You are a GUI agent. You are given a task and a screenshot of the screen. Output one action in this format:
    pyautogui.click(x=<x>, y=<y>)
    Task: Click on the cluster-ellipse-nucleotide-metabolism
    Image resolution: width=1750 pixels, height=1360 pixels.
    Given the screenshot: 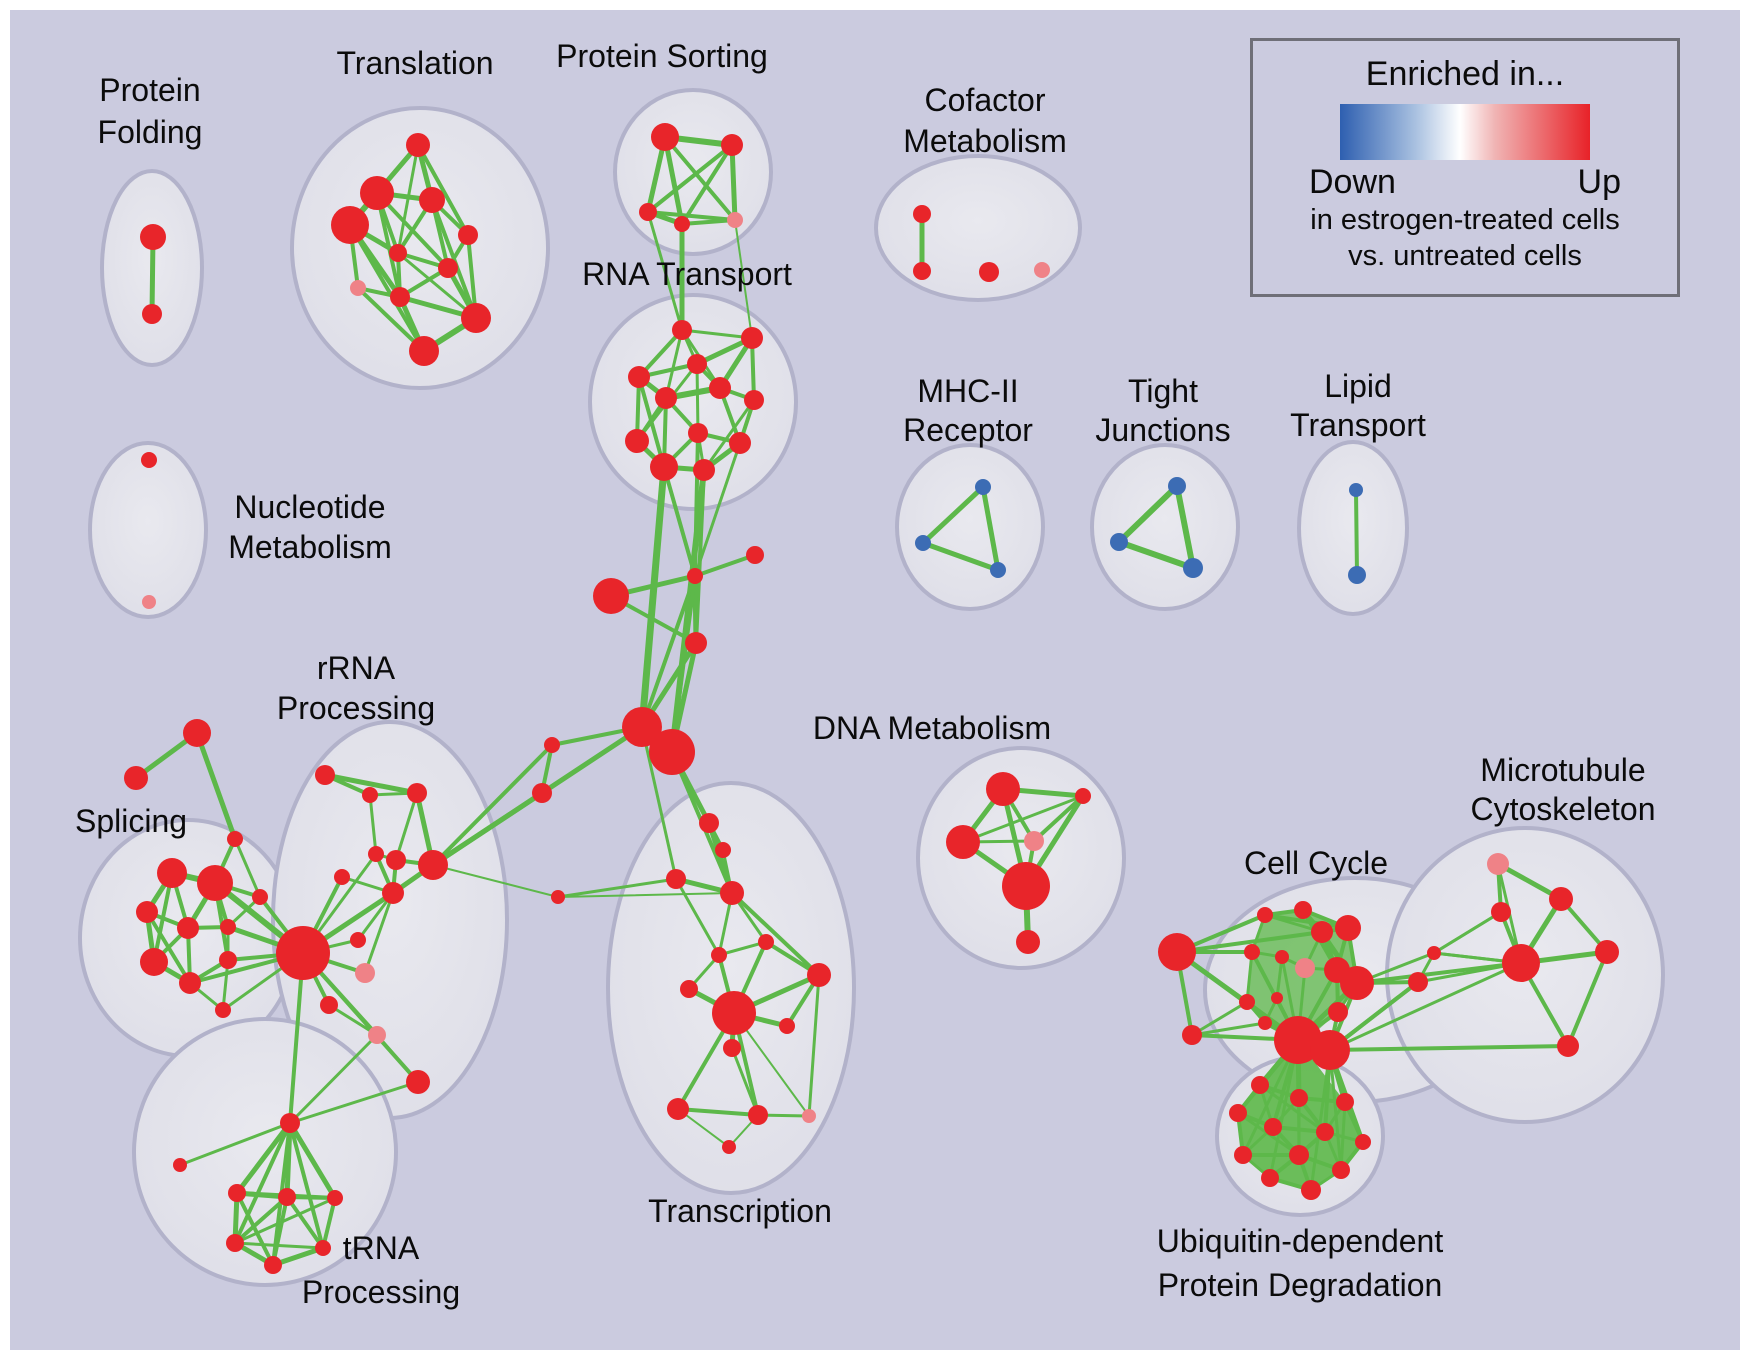 What is the action you would take?
    pyautogui.click(x=148, y=530)
    